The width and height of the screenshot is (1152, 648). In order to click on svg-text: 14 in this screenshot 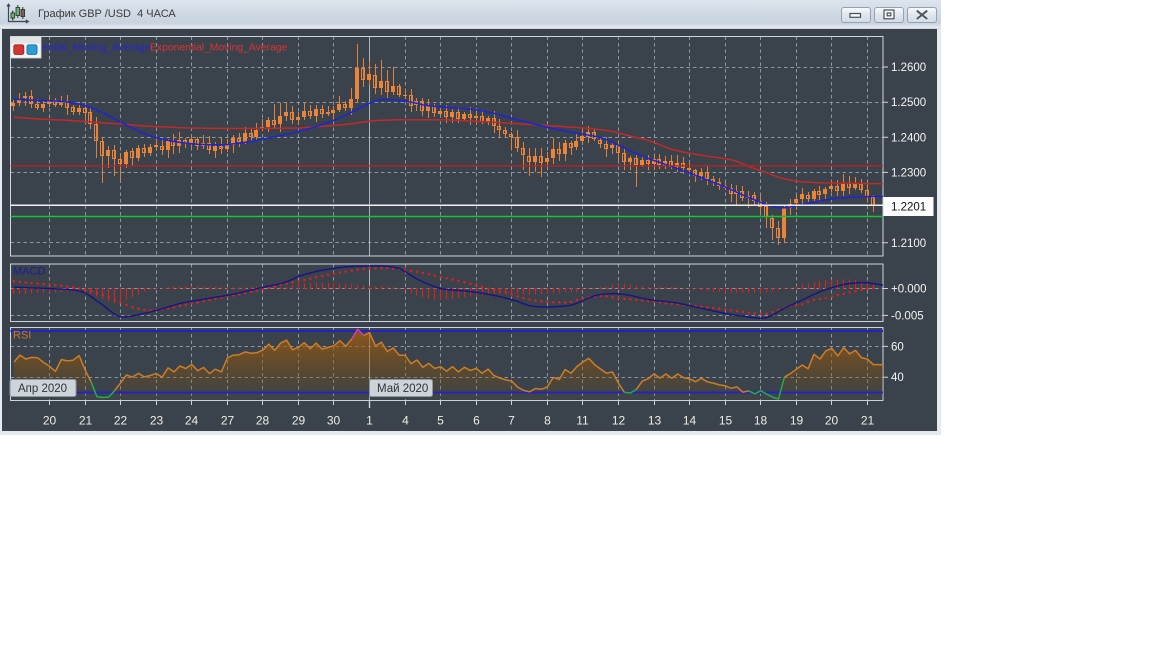, I will do `click(690, 421)`.